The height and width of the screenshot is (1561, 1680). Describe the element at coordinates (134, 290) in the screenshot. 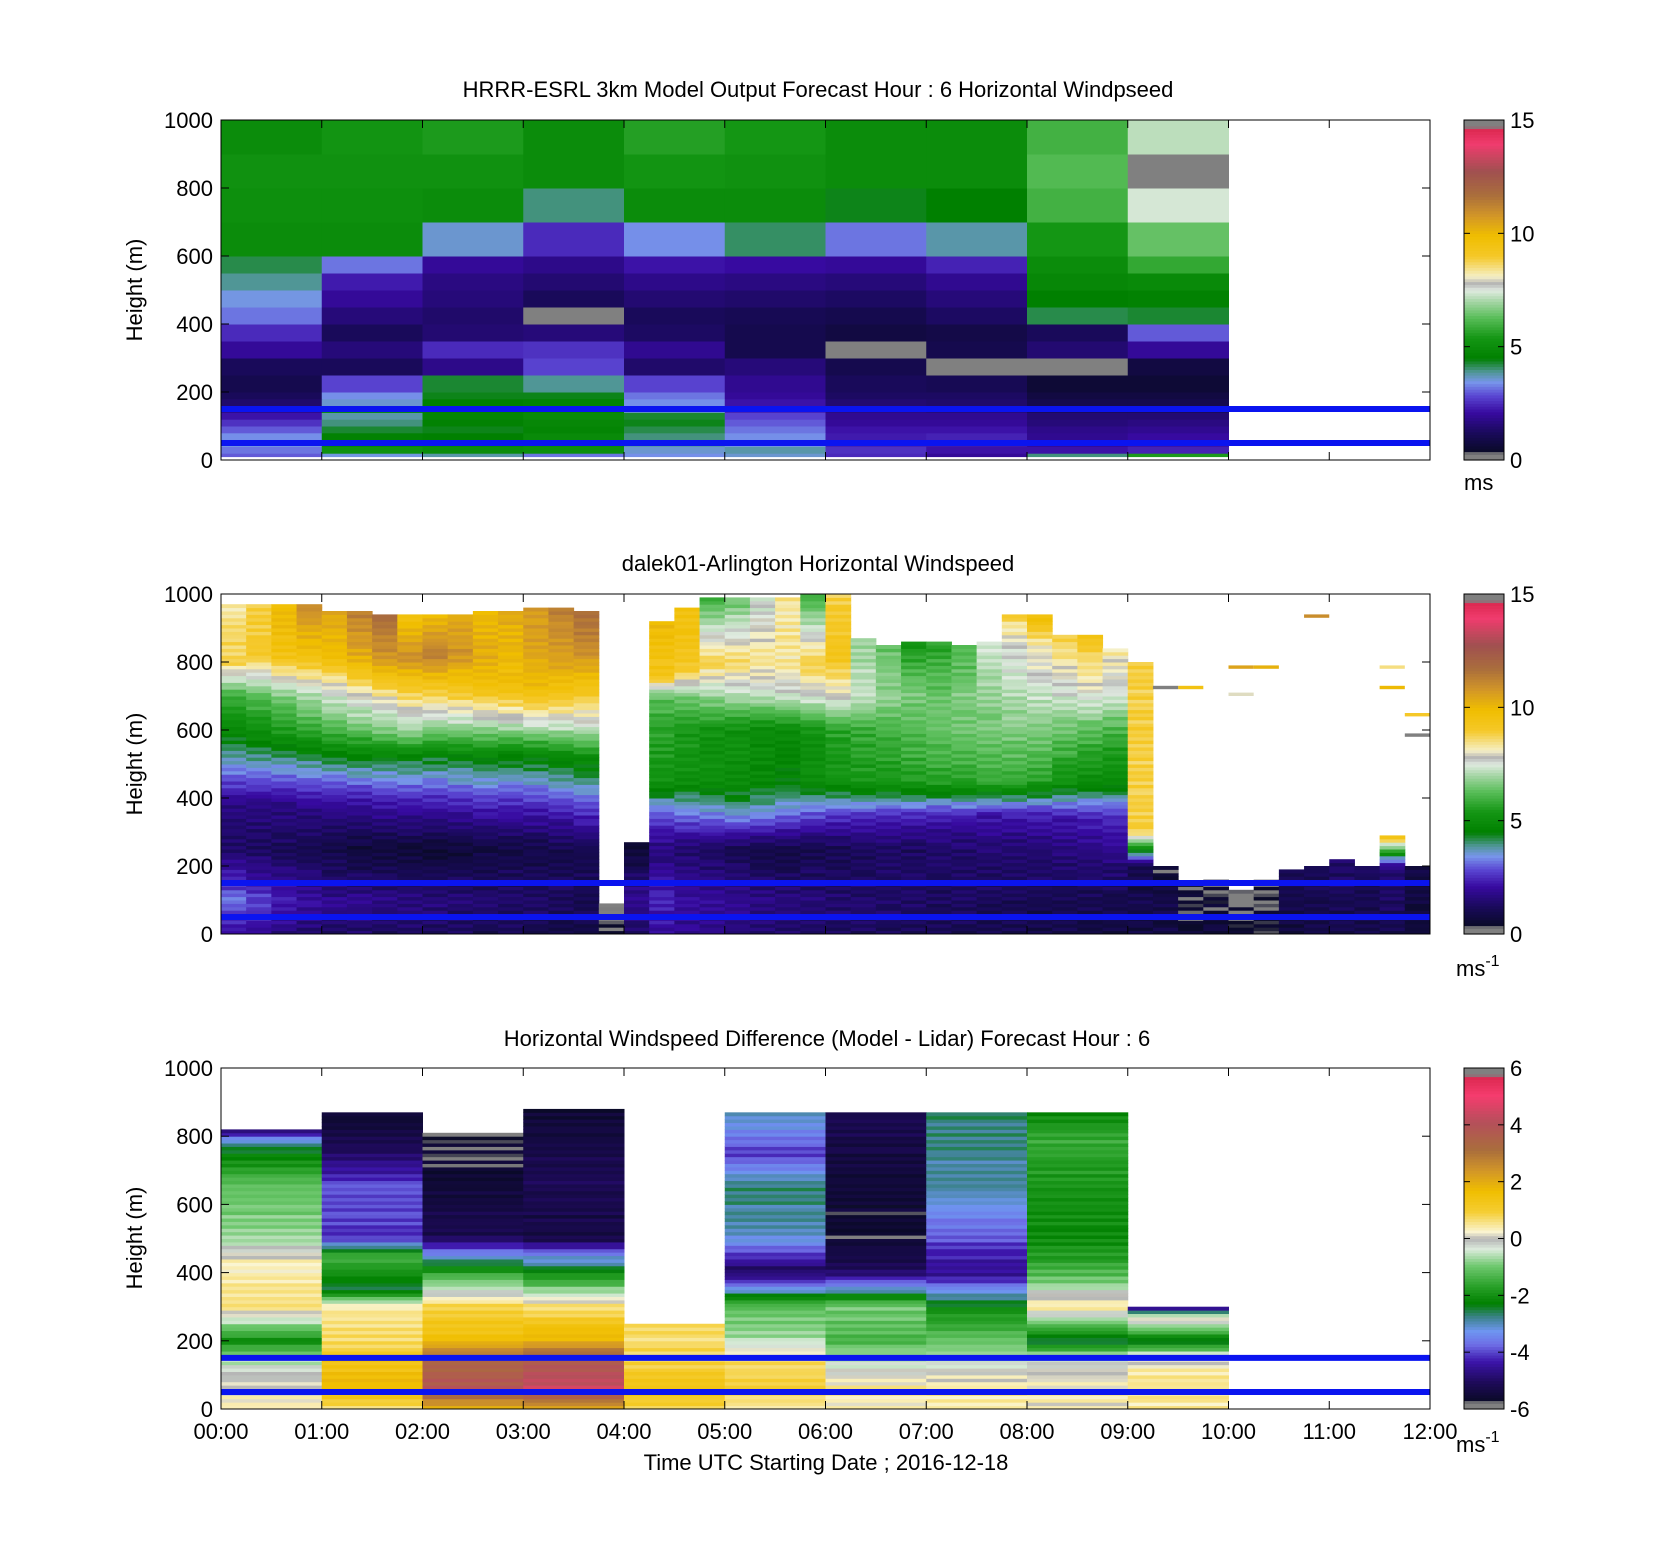

I see `panel-model-ylabel: Height (m)` at that location.